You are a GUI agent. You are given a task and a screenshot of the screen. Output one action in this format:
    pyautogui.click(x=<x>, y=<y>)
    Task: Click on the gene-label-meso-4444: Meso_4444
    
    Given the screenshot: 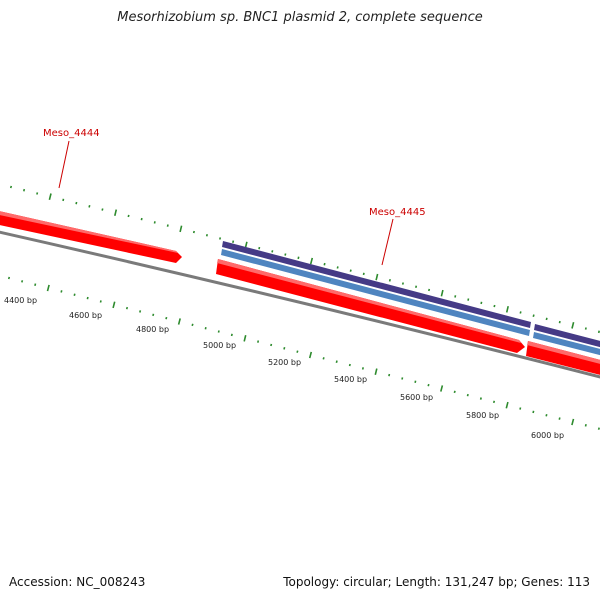 What is the action you would take?
    pyautogui.click(x=71, y=133)
    